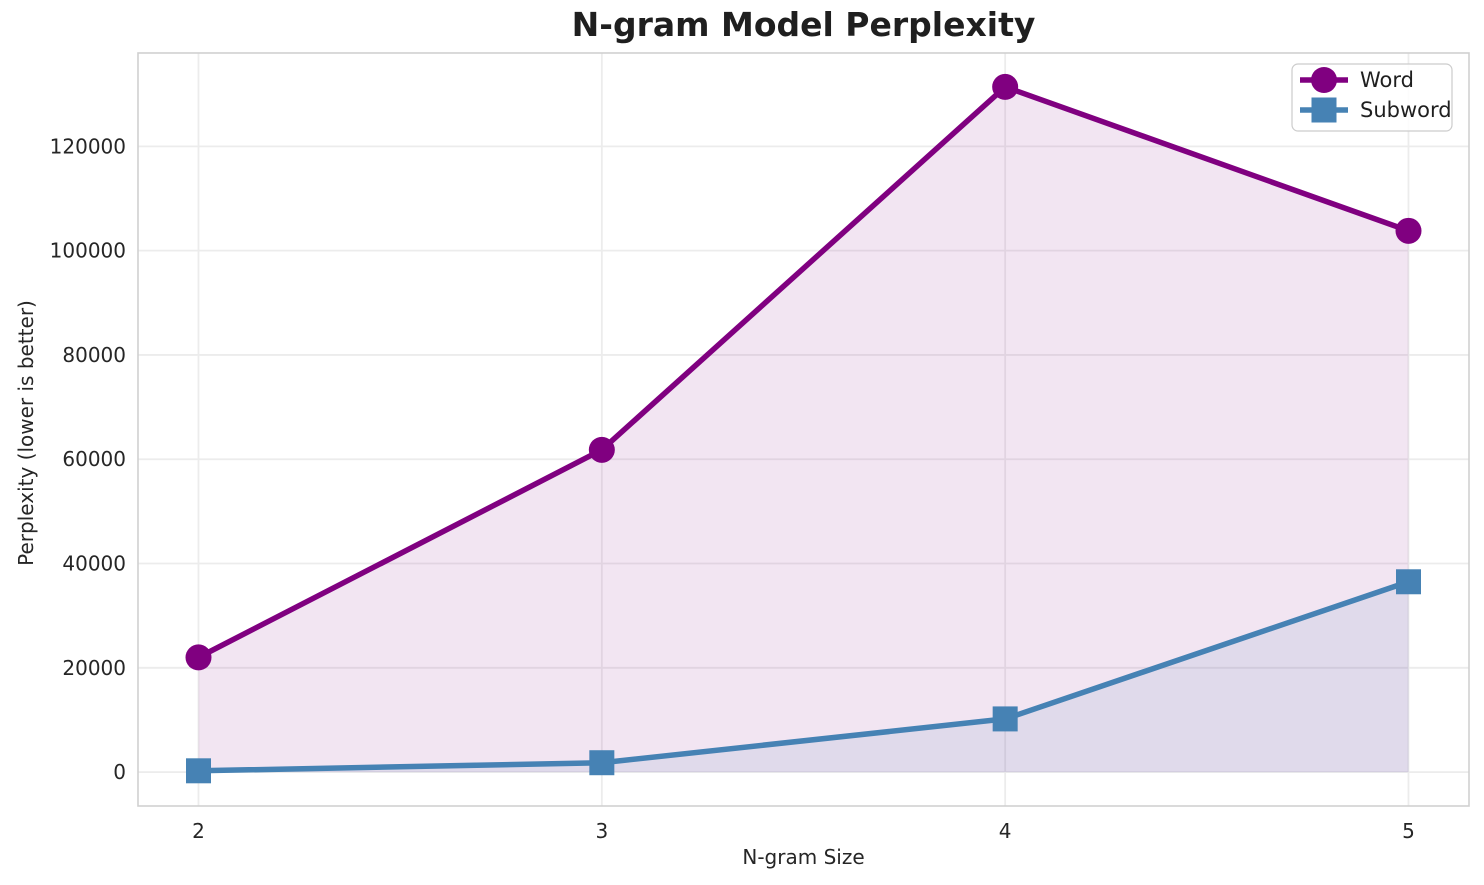 The image size is (1484, 885). Describe the element at coordinates (1408, 831) in the screenshot. I see `x-tick-label: 5` at that location.